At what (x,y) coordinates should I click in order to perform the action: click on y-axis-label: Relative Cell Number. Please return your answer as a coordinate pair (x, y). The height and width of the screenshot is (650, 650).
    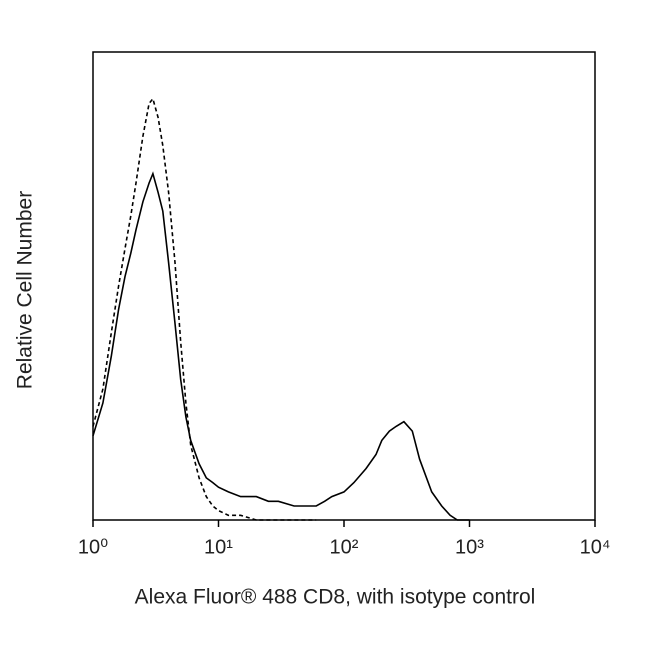
    Looking at the image, I should click on (25, 290).